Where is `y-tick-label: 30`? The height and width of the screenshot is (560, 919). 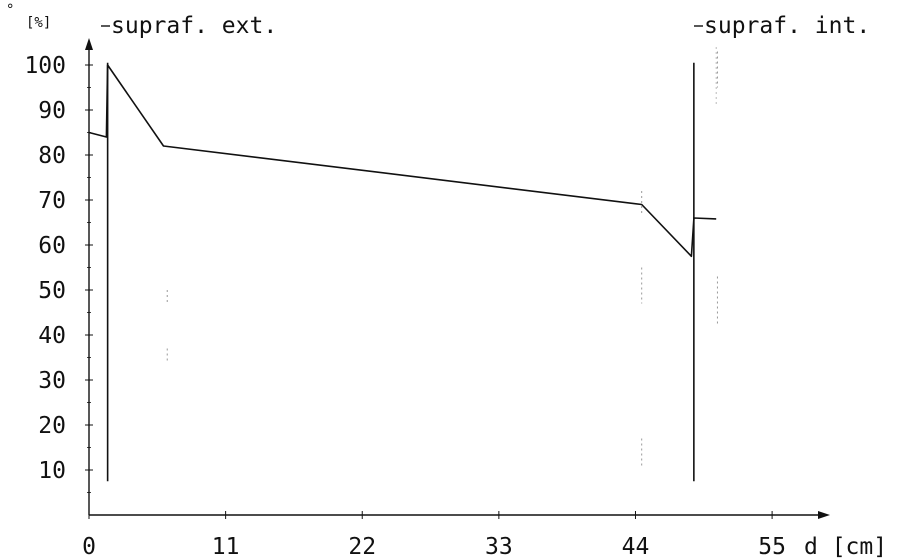 y-tick-label: 30 is located at coordinates (52, 381).